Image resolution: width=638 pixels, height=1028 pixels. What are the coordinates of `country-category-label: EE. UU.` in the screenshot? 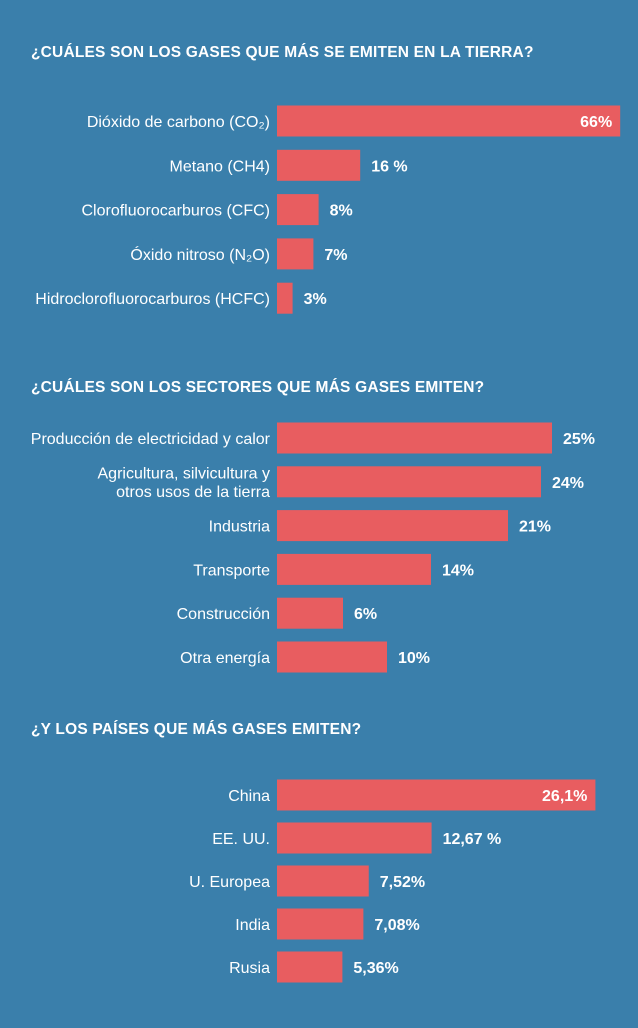 It's located at (241, 839).